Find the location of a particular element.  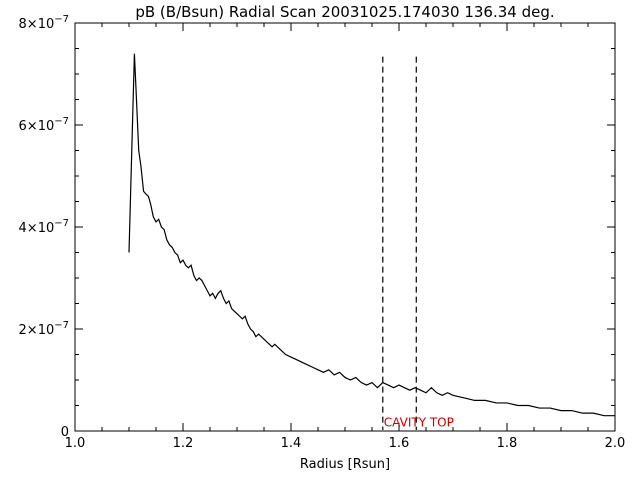

x-axis-label: Radius [Rsun] is located at coordinates (345, 464).